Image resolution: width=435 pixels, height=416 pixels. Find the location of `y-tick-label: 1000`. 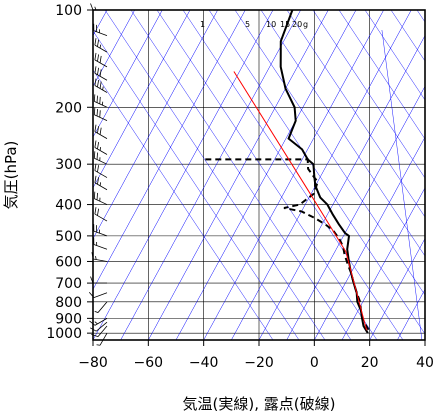

y-tick-label: 1000 is located at coordinates (64, 334).